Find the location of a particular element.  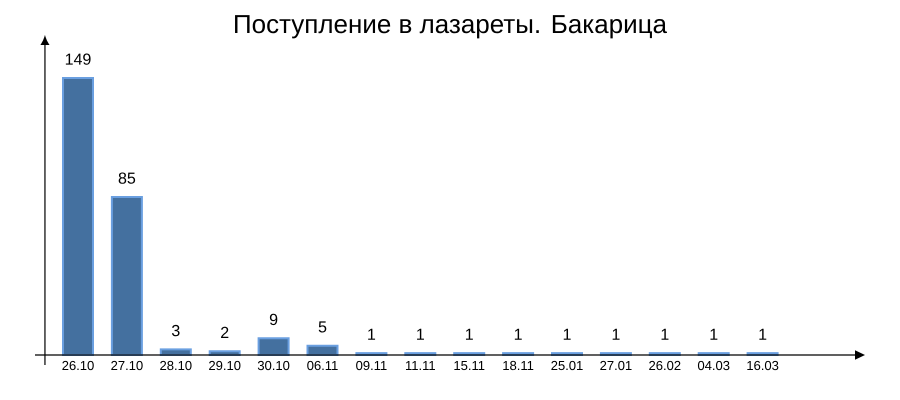

data-label: 149 is located at coordinates (78, 59).